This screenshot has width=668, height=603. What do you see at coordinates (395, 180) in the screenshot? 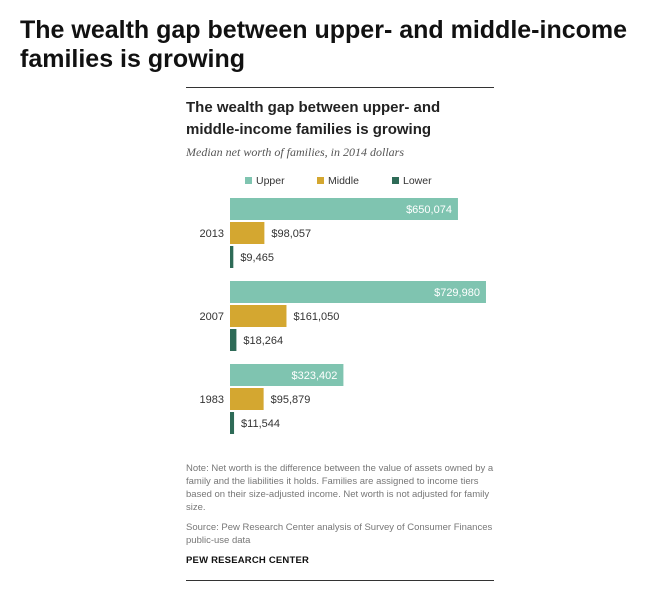
I see `legend-swatch-lower` at bounding box center [395, 180].